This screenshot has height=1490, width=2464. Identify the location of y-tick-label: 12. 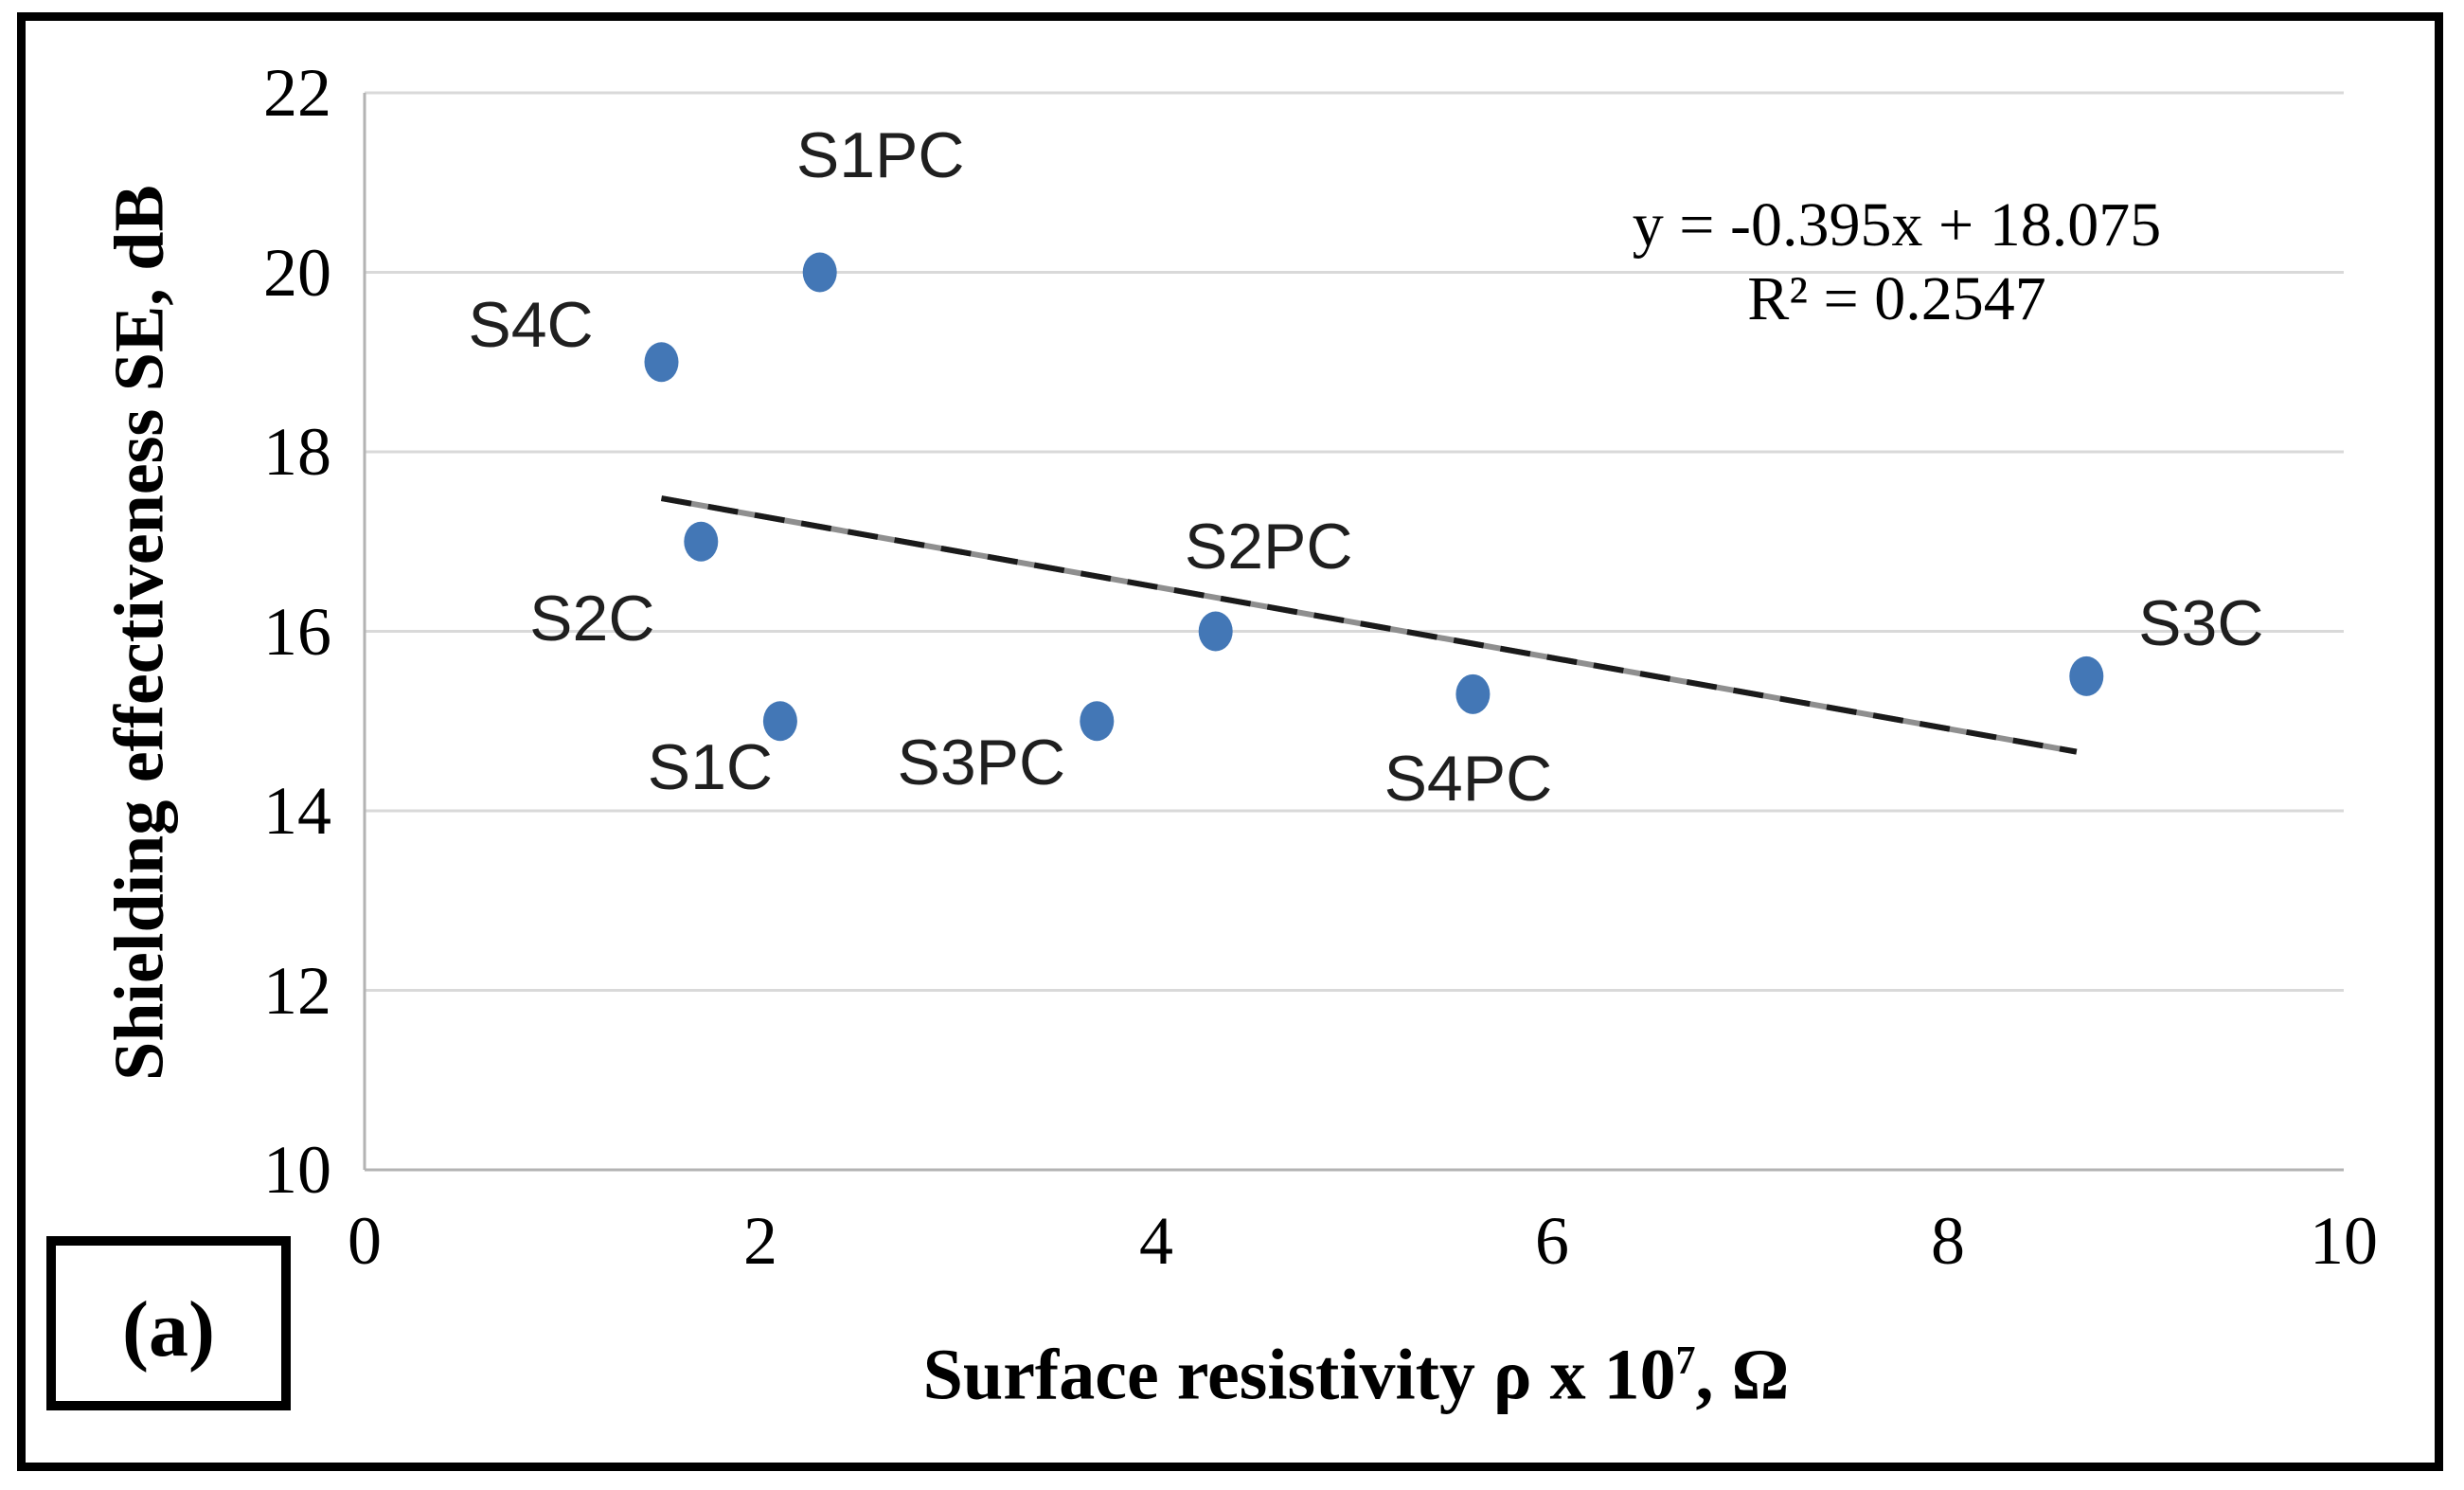
(297, 990).